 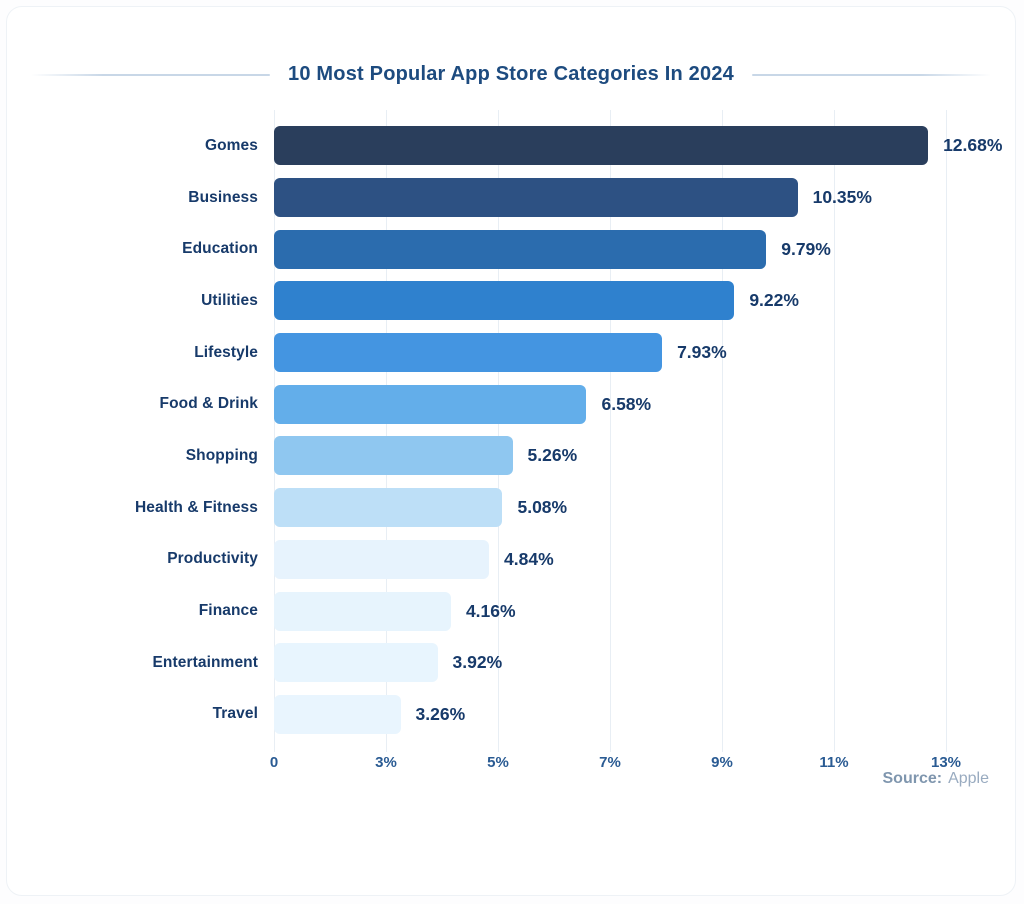 What do you see at coordinates (226, 352) in the screenshot?
I see `category-label: Lifestyle` at bounding box center [226, 352].